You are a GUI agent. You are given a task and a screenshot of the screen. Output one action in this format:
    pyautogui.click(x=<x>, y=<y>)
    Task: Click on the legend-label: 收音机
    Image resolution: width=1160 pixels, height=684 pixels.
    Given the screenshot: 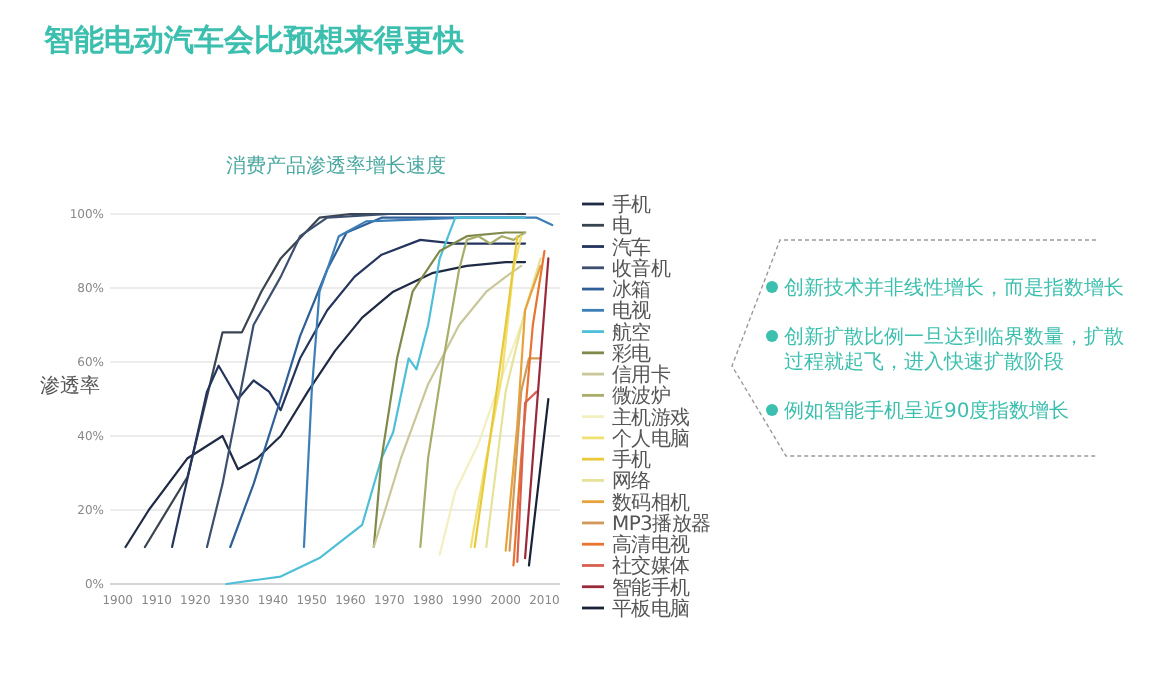 What is the action you would take?
    pyautogui.click(x=641, y=268)
    